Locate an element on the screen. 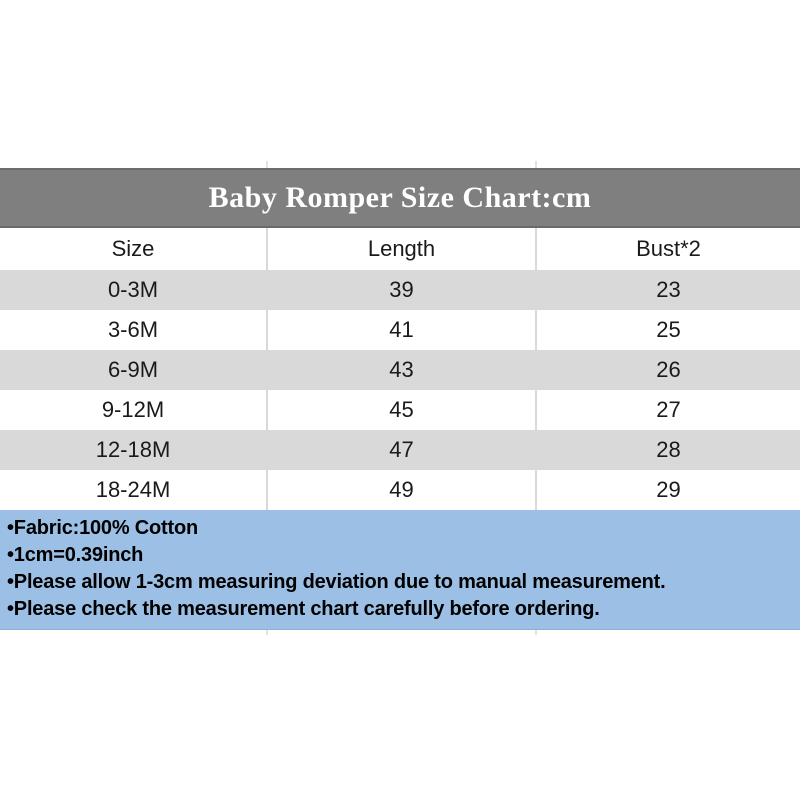  size-cell: 3-6M is located at coordinates (133, 329).